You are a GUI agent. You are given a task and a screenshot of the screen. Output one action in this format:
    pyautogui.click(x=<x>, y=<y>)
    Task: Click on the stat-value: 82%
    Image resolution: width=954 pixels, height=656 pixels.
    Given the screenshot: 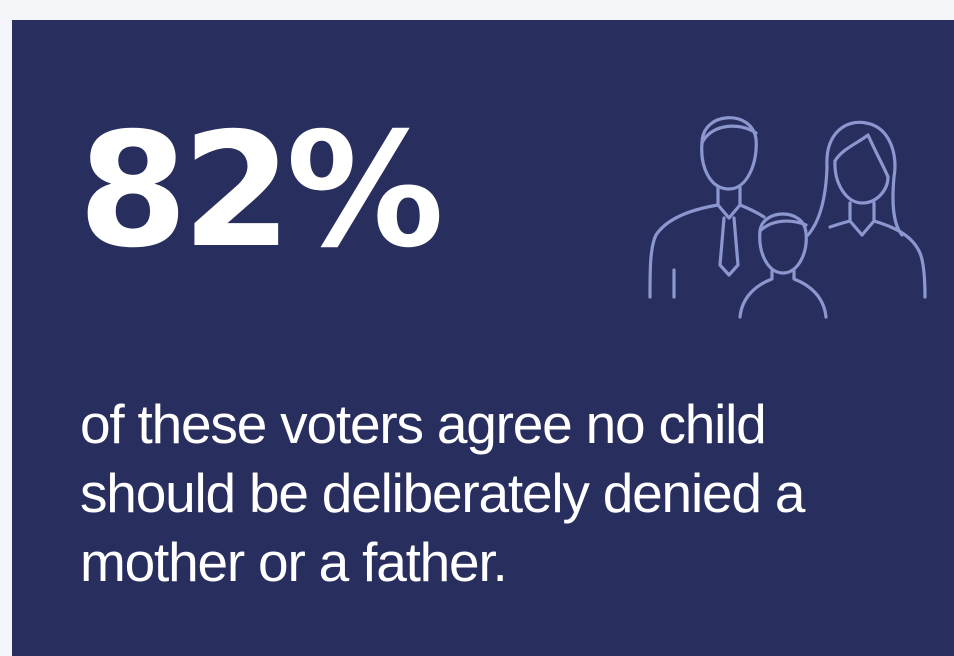 What is the action you would take?
    pyautogui.click(x=261, y=191)
    